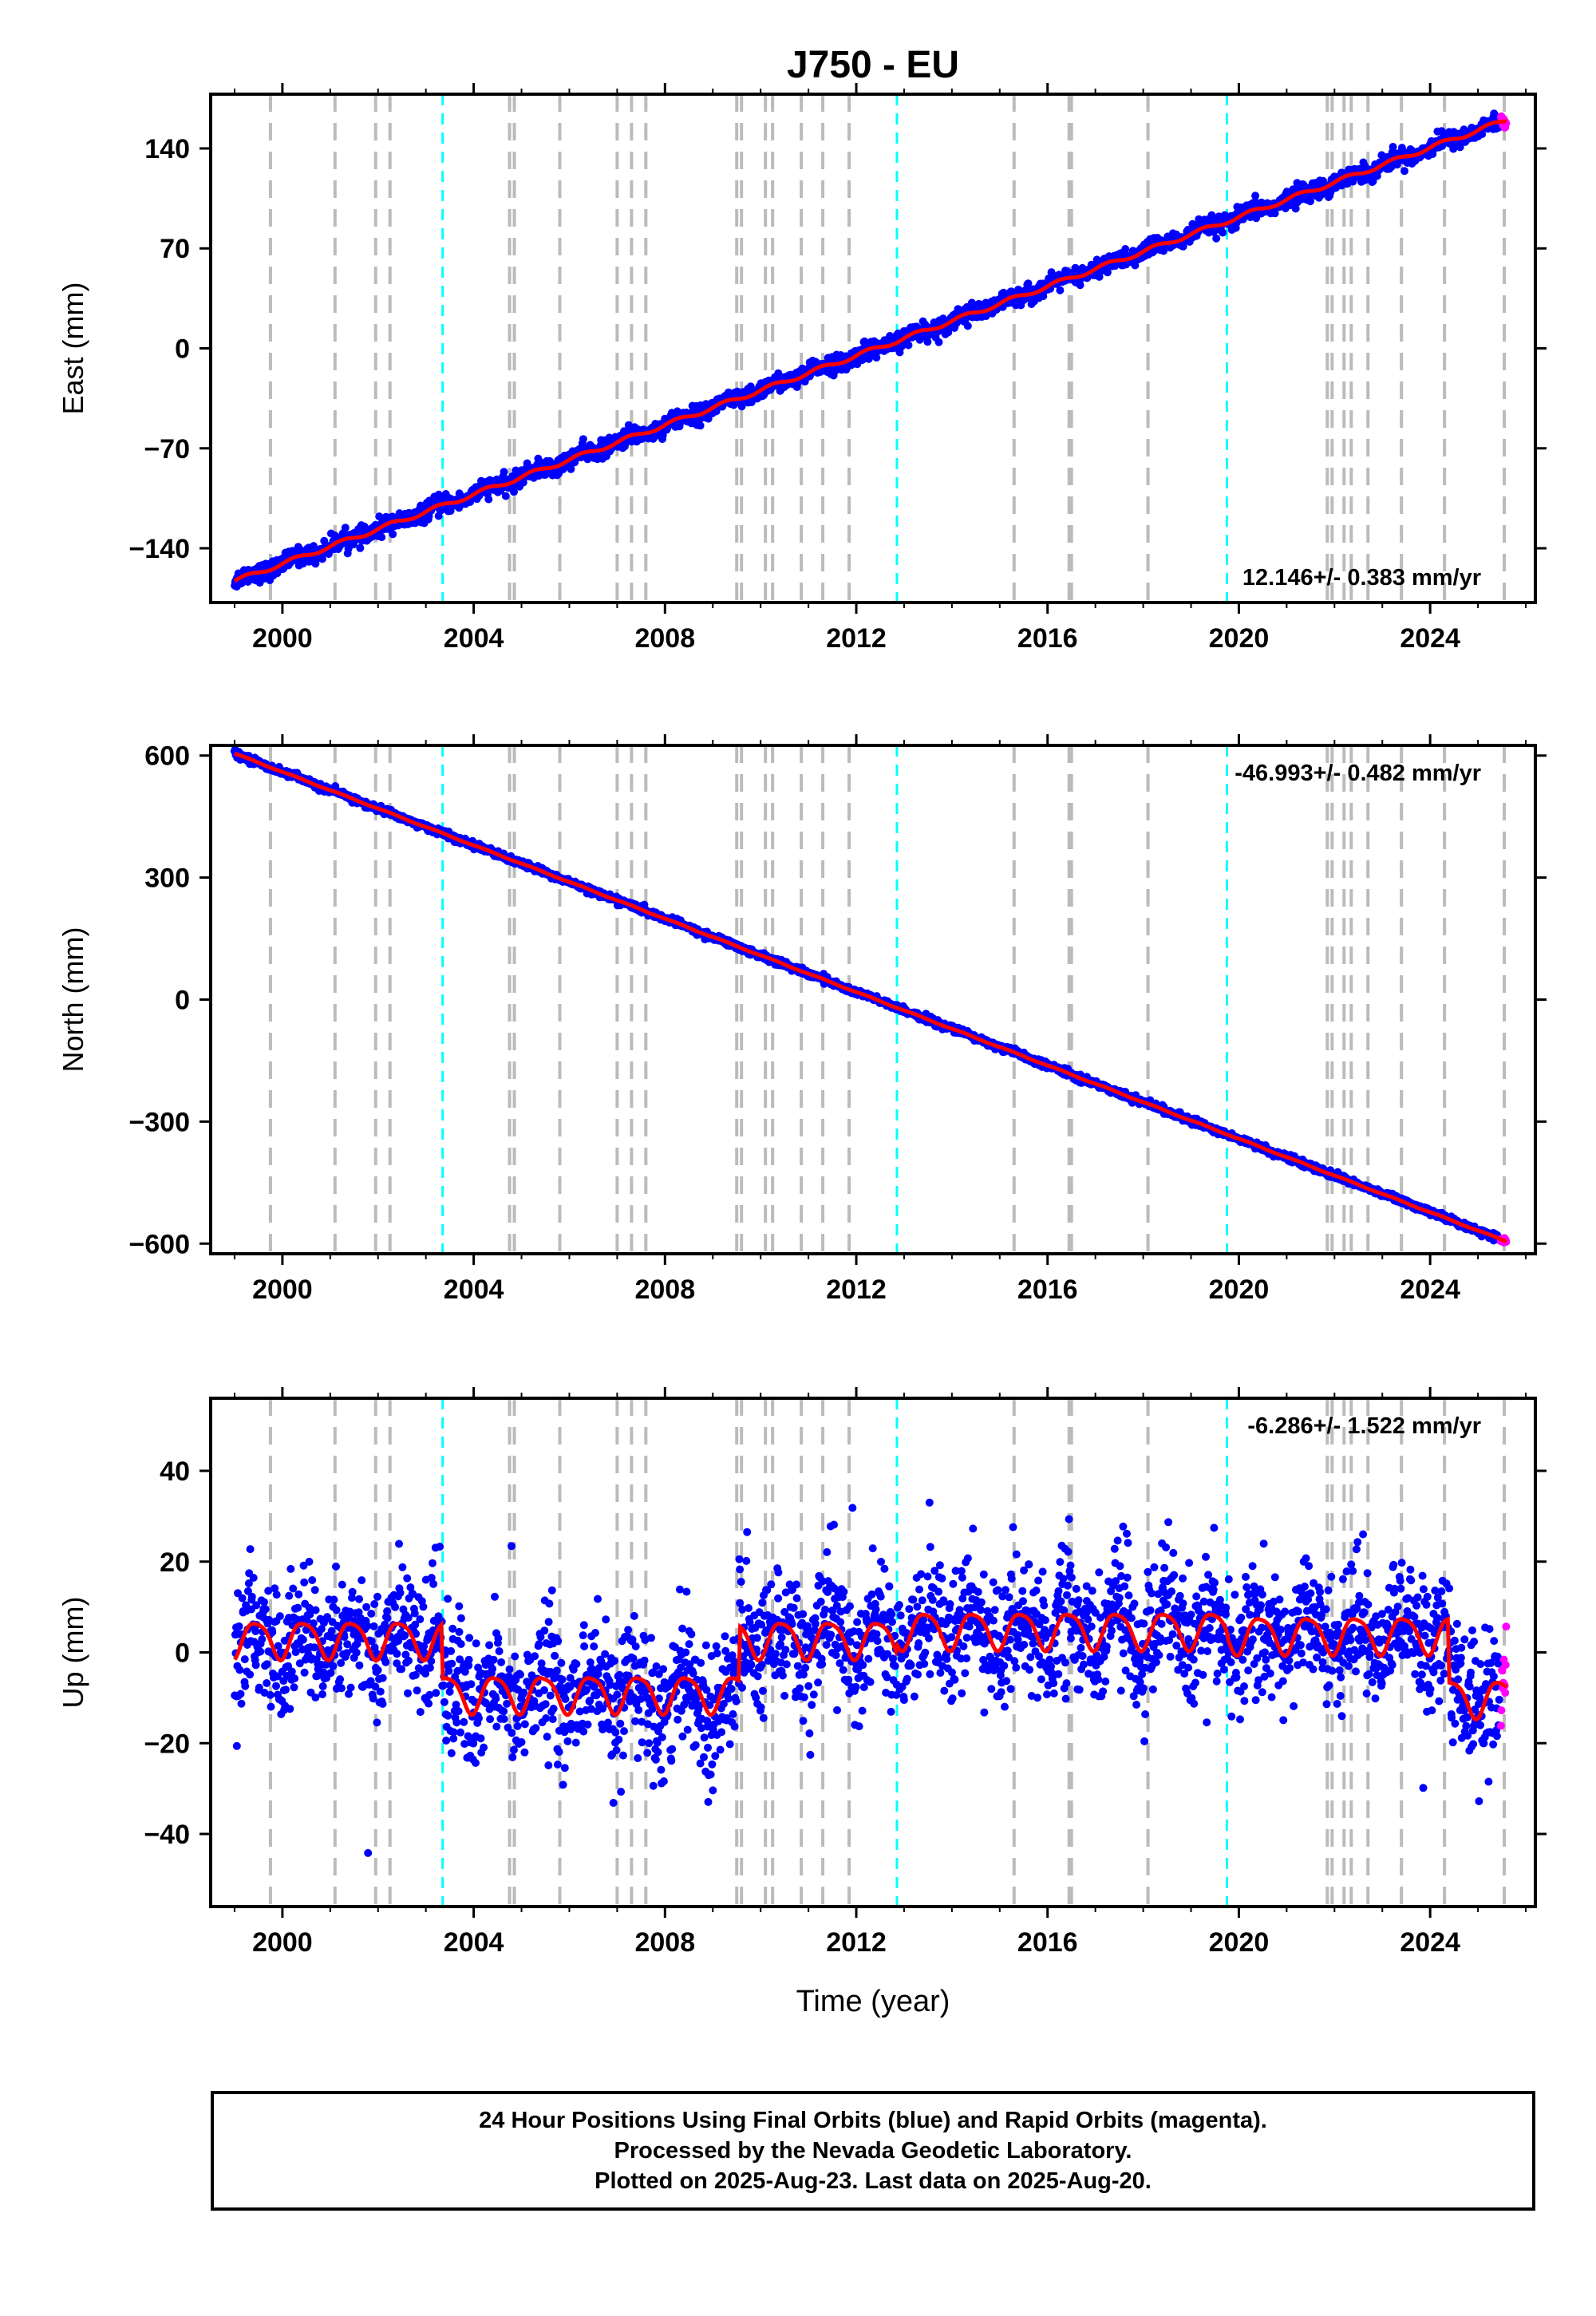 The width and height of the screenshot is (1596, 2316). I want to click on x-tick-label: 2008, so click(664, 638).